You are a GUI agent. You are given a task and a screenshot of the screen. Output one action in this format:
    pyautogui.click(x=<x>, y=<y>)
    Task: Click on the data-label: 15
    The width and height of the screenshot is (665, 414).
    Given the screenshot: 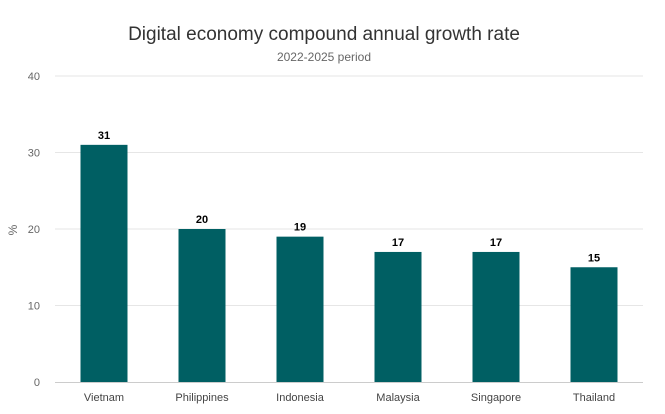 What is the action you would take?
    pyautogui.click(x=594, y=258)
    